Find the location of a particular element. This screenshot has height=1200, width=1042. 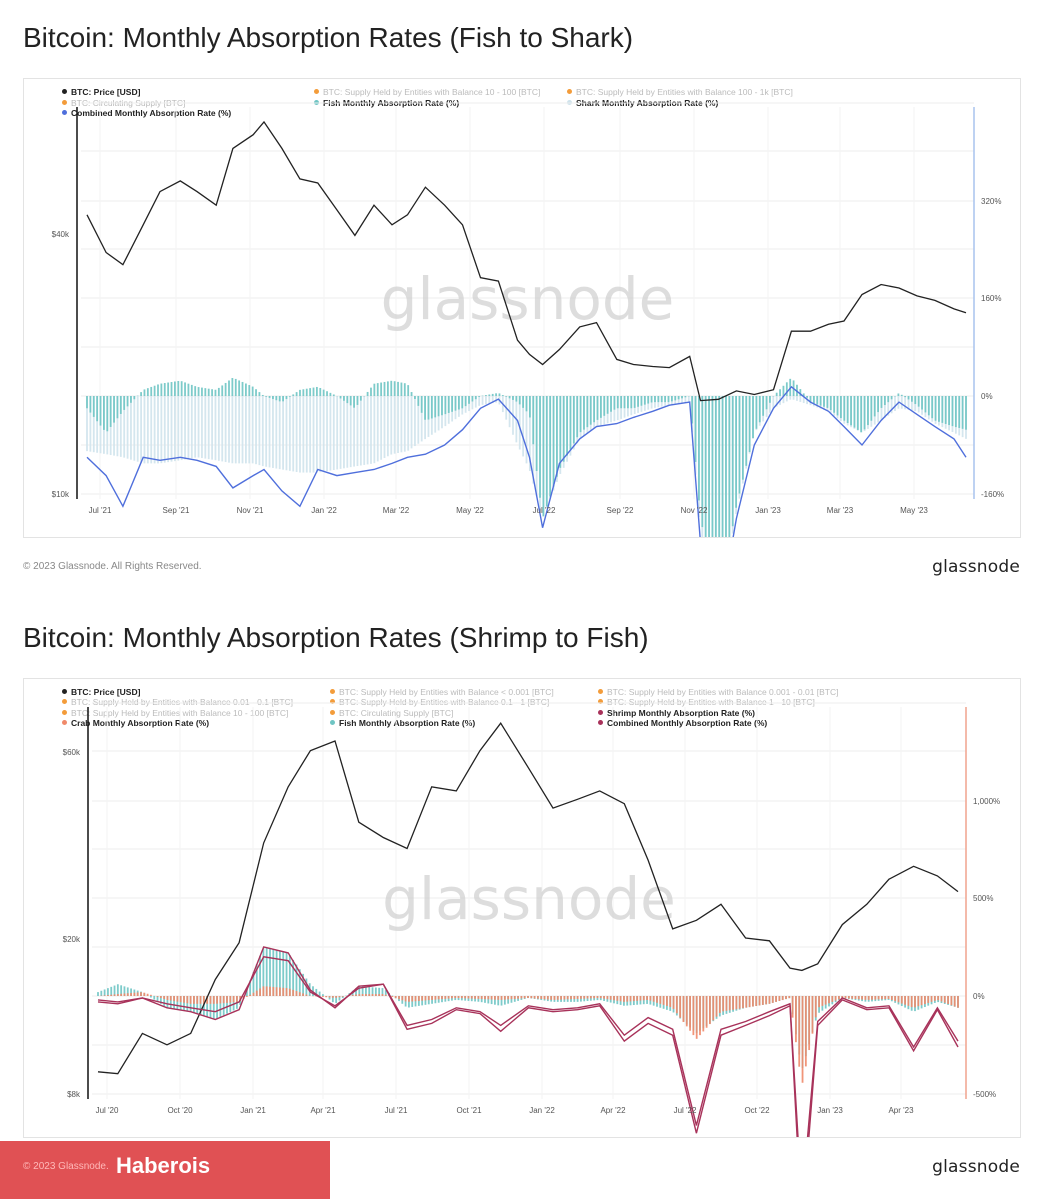

legend-item: Shrimp Monthly Absorption Rate (%) is located at coordinates (676, 713).